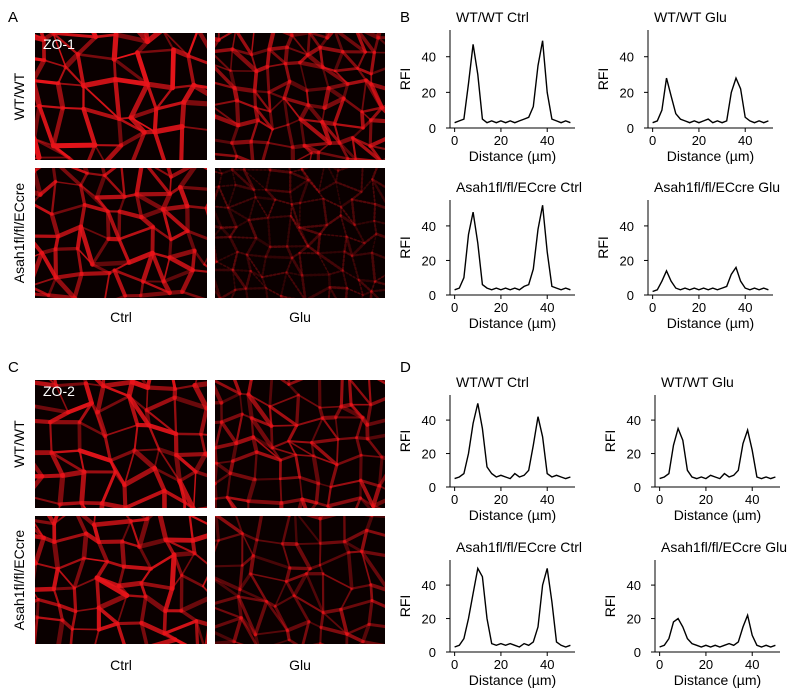 This screenshot has width=800, height=696. What do you see at coordinates (724, 547) in the screenshot?
I see `chart-title: Asah1fl/fl/ECcre Glu` at bounding box center [724, 547].